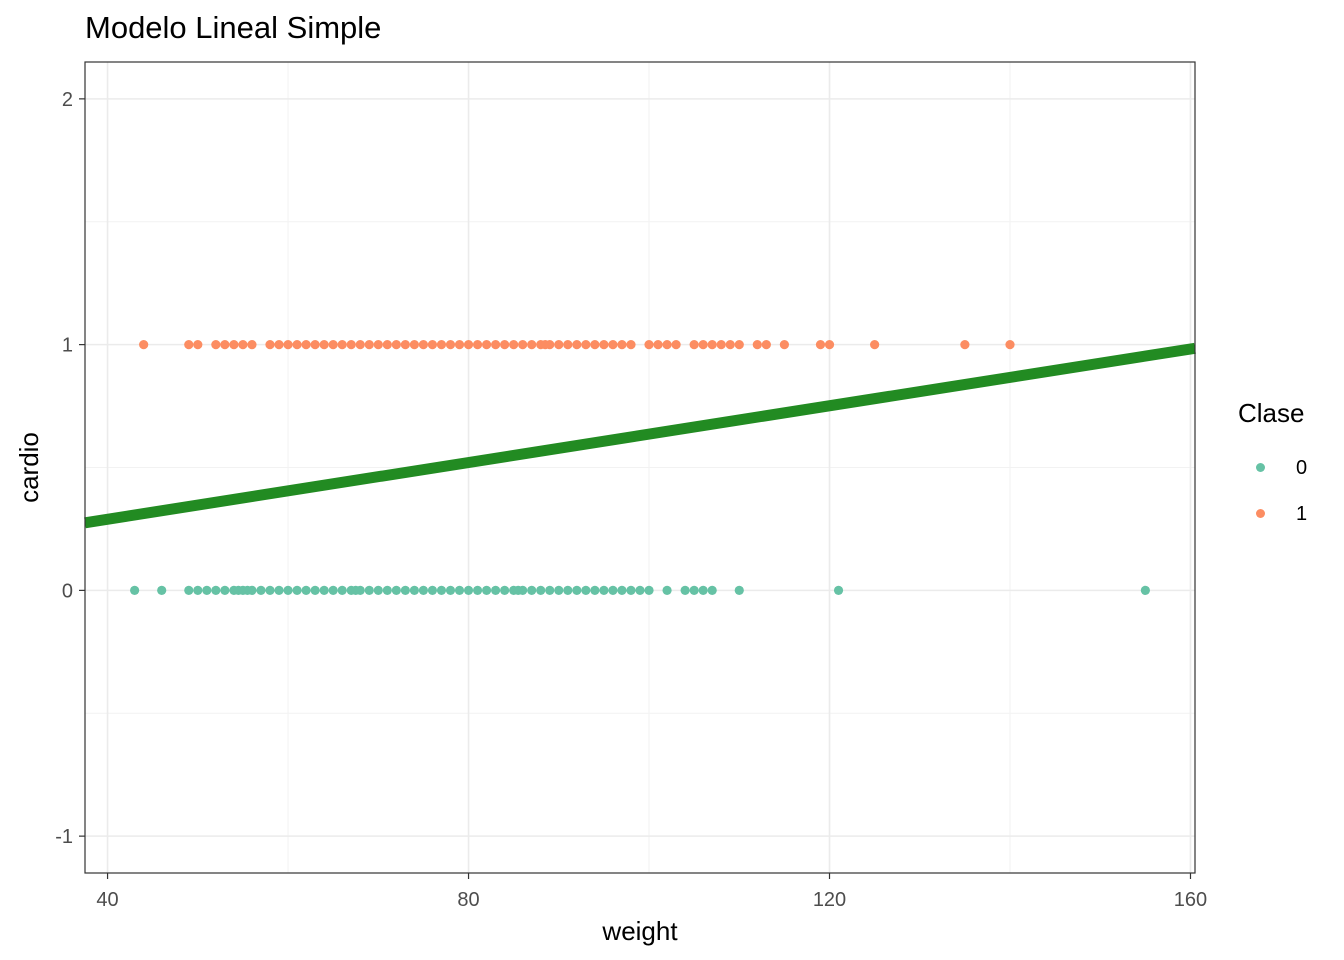 The width and height of the screenshot is (1344, 960). What do you see at coordinates (1271, 413) in the screenshot?
I see `legend-title: Clase` at bounding box center [1271, 413].